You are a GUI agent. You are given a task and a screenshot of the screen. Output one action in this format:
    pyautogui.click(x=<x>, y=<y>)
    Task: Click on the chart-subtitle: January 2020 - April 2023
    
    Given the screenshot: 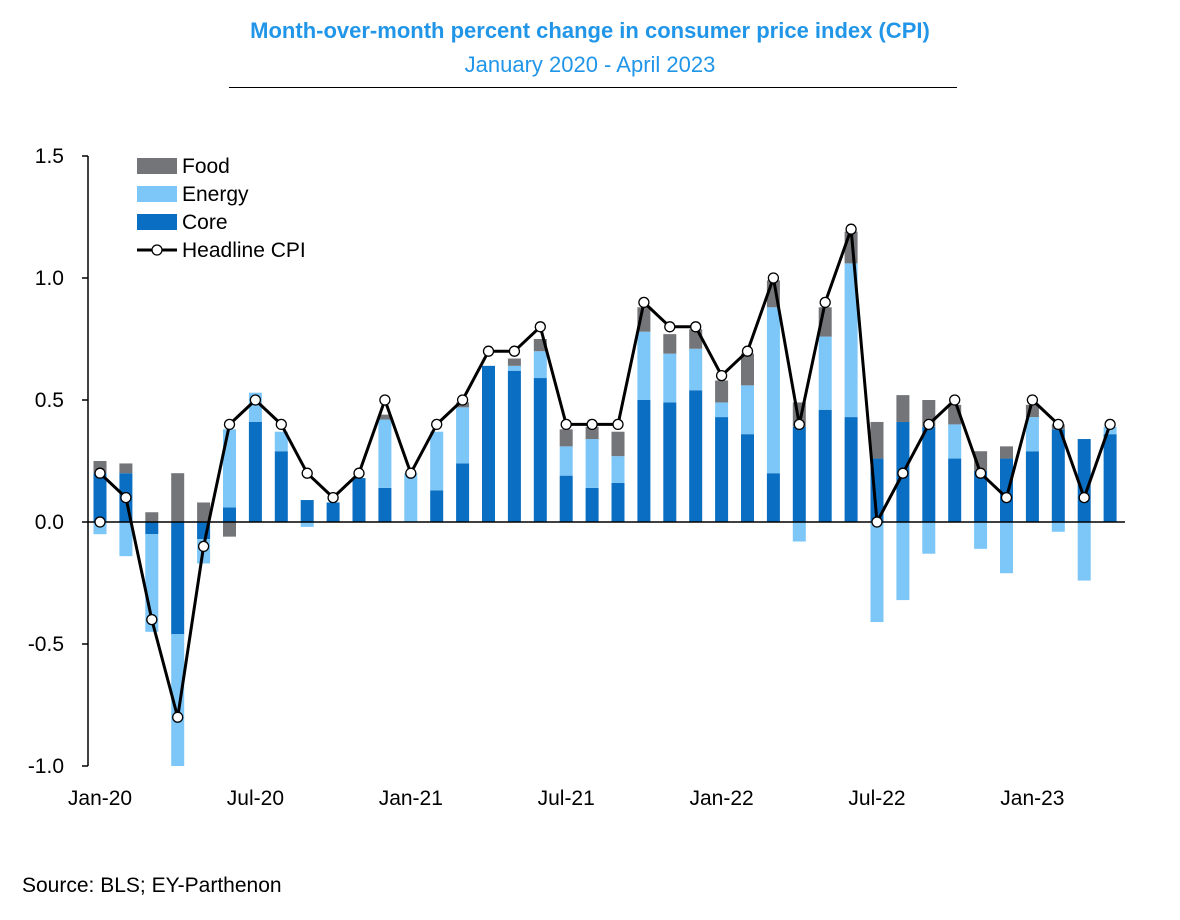 What is the action you would take?
    pyautogui.click(x=590, y=64)
    